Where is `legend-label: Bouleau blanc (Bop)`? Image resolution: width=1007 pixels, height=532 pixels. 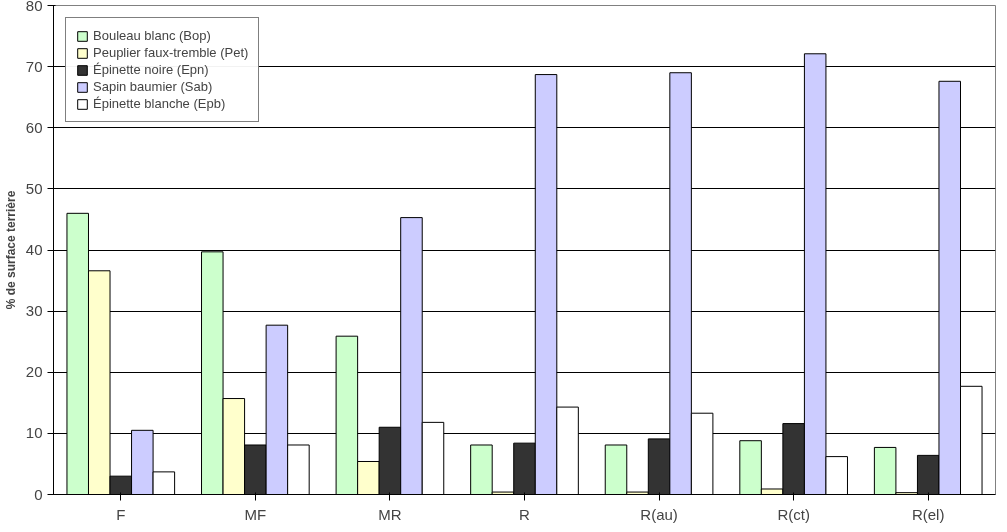
legend-label: Bouleau blanc (Bop) is located at coordinates (152, 35).